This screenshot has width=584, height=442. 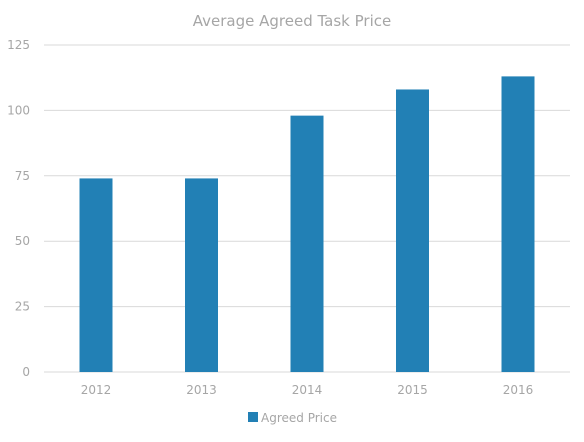 What do you see at coordinates (292, 21) in the screenshot?
I see `chart-title: Average Agreed Task Price` at bounding box center [292, 21].